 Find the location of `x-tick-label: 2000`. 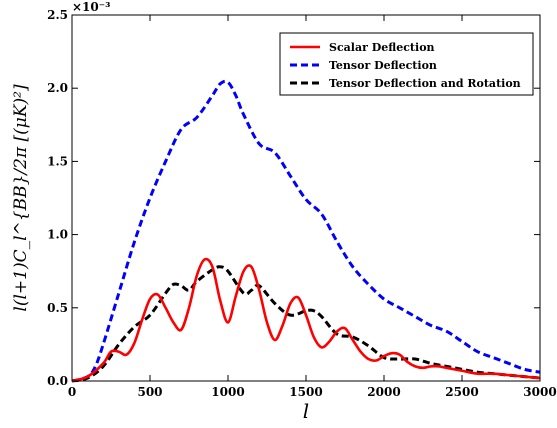

x-tick-label: 2000 is located at coordinates (383, 392).